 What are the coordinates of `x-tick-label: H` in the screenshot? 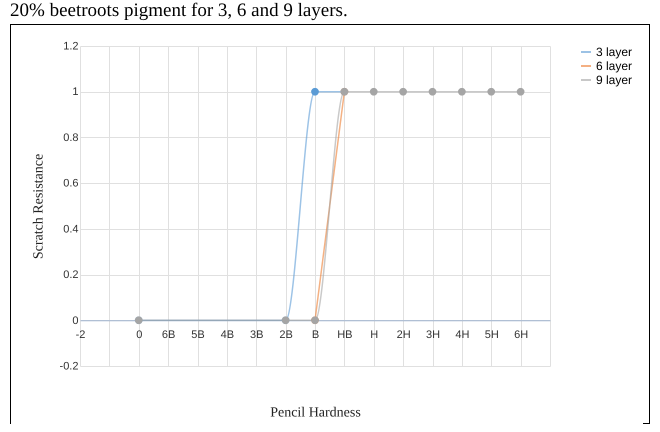 It's located at (374, 334).